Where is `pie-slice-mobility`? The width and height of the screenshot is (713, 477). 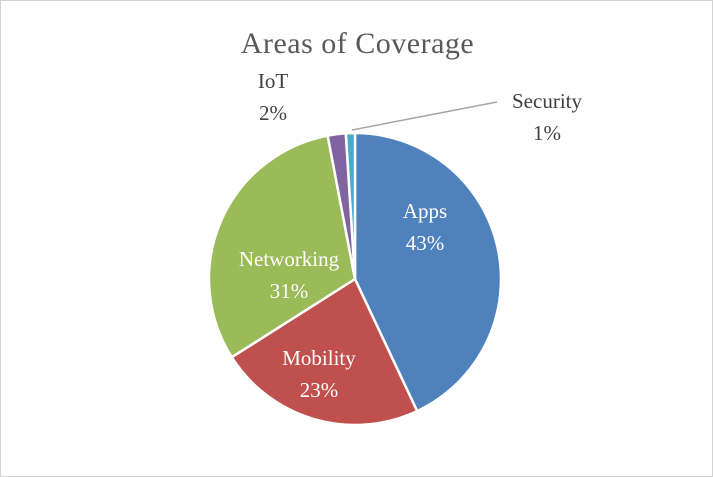 pie-slice-mobility is located at coordinates (324, 352).